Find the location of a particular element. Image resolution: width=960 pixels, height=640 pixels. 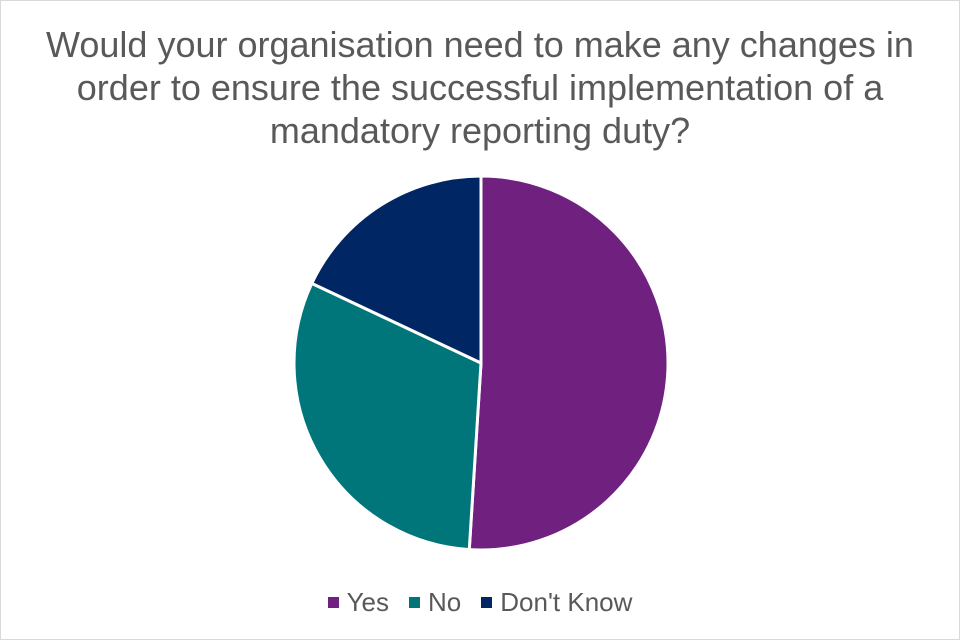

legend-item-no: No is located at coordinates (435, 602).